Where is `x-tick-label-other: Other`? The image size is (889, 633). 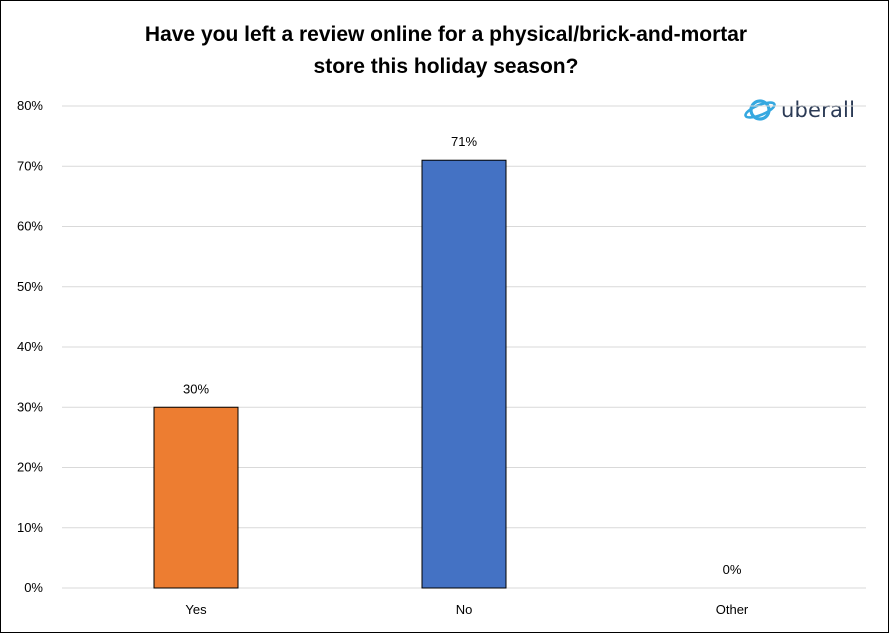 x-tick-label-other: Other is located at coordinates (732, 609).